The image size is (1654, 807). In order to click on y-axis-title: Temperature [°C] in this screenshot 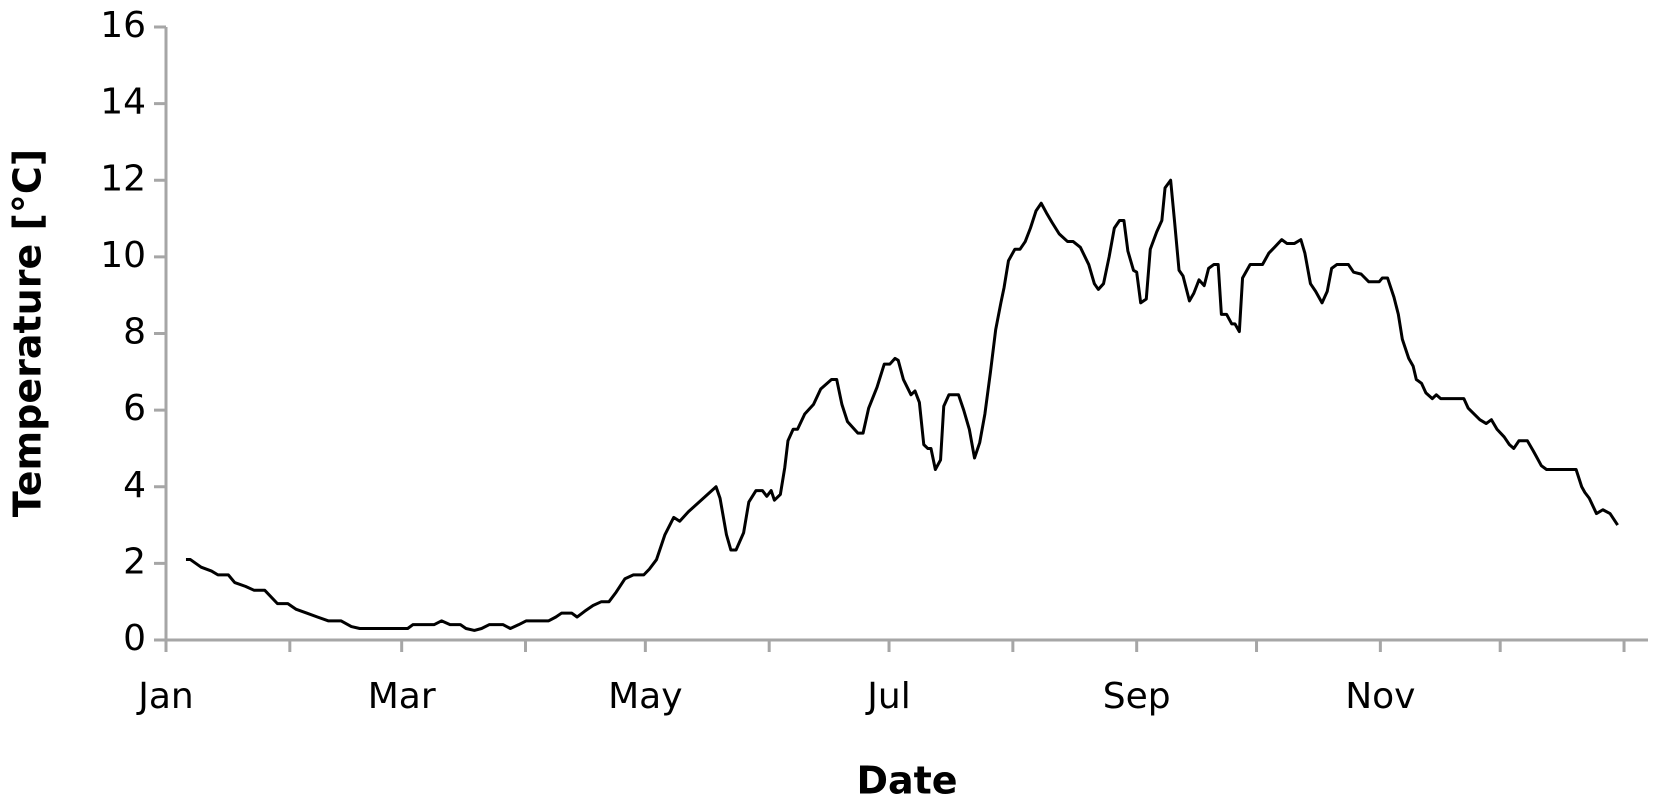, I will do `click(28, 333)`.